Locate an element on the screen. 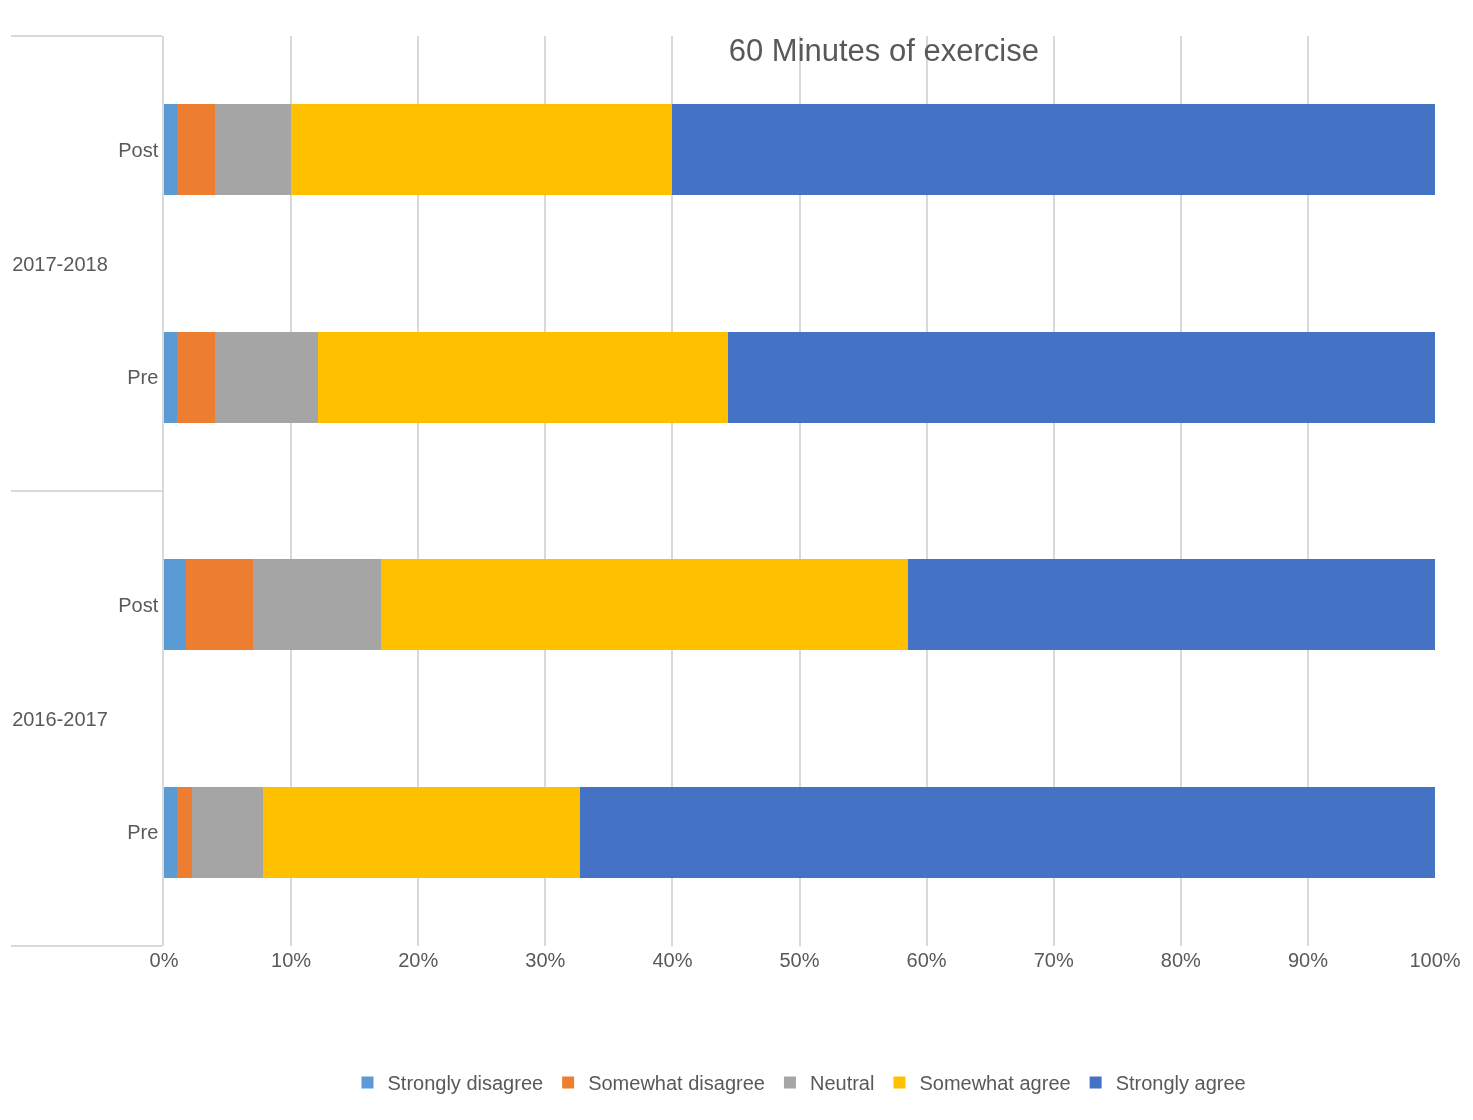 The width and height of the screenshot is (1473, 1120). x-tick-label: 50% is located at coordinates (799, 960).